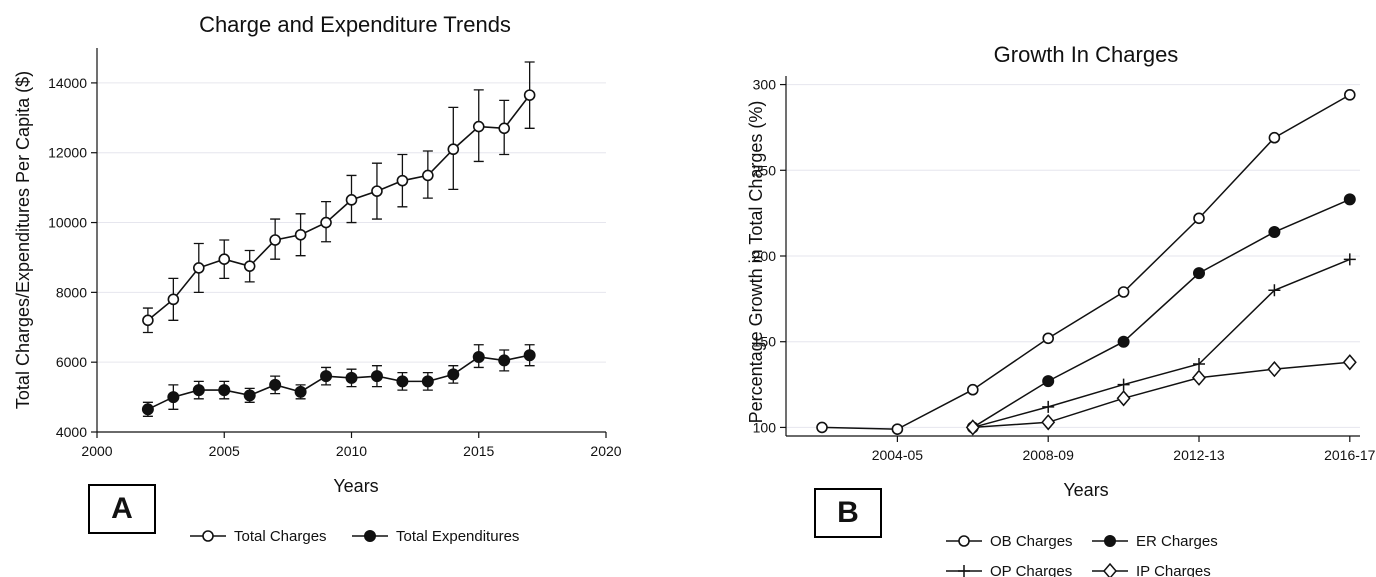 Image resolution: width=1376 pixels, height=577 pixels. I want to click on legend-label: IP Charges, so click(1173, 570).